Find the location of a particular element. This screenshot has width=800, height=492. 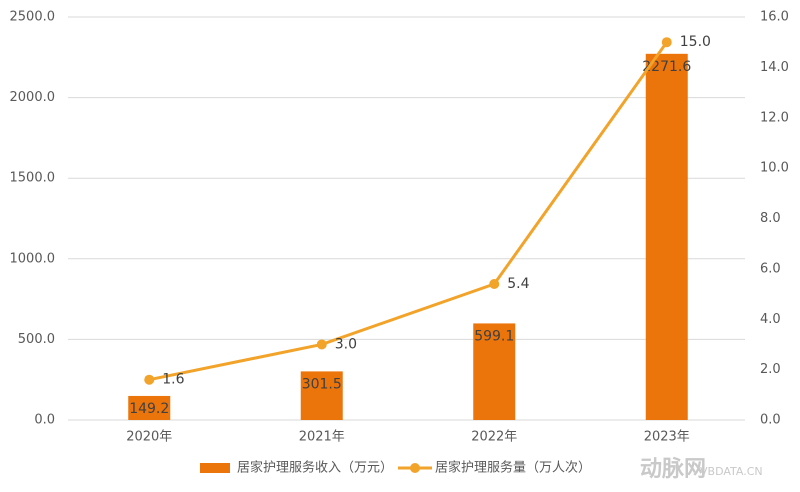

x-tick-label: 2022年 is located at coordinates (494, 437).